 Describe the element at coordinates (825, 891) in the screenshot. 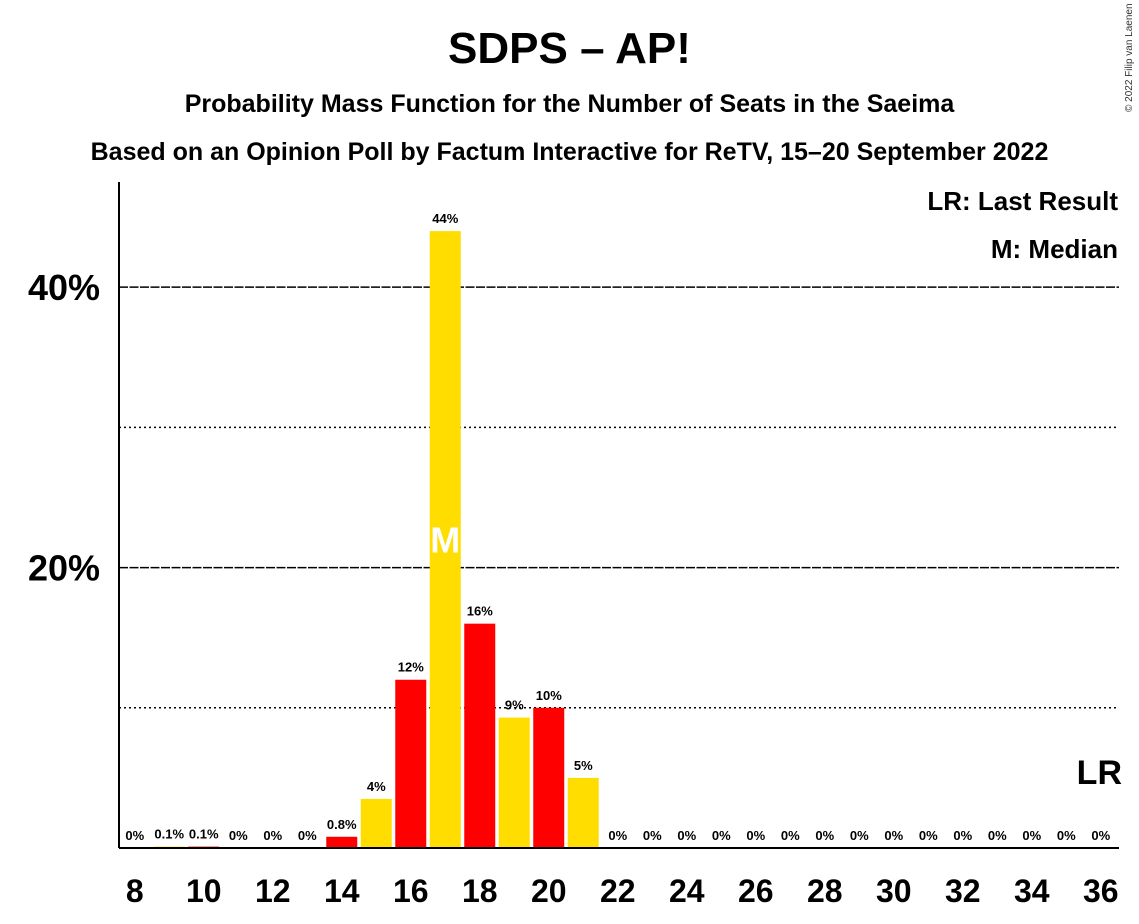

I see `x-tick-label: 28` at that location.